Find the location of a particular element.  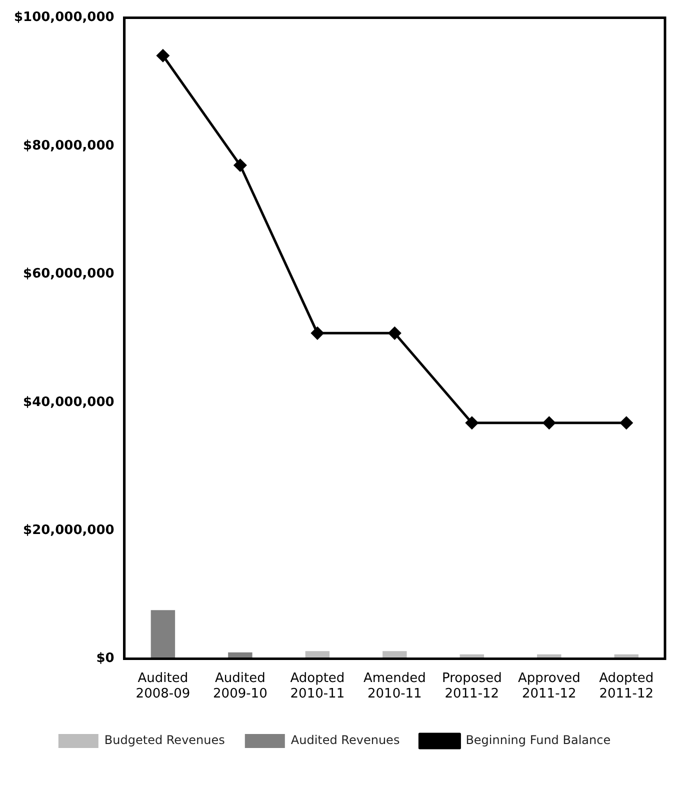

legend-label: Audited Revenues is located at coordinates (345, 740).